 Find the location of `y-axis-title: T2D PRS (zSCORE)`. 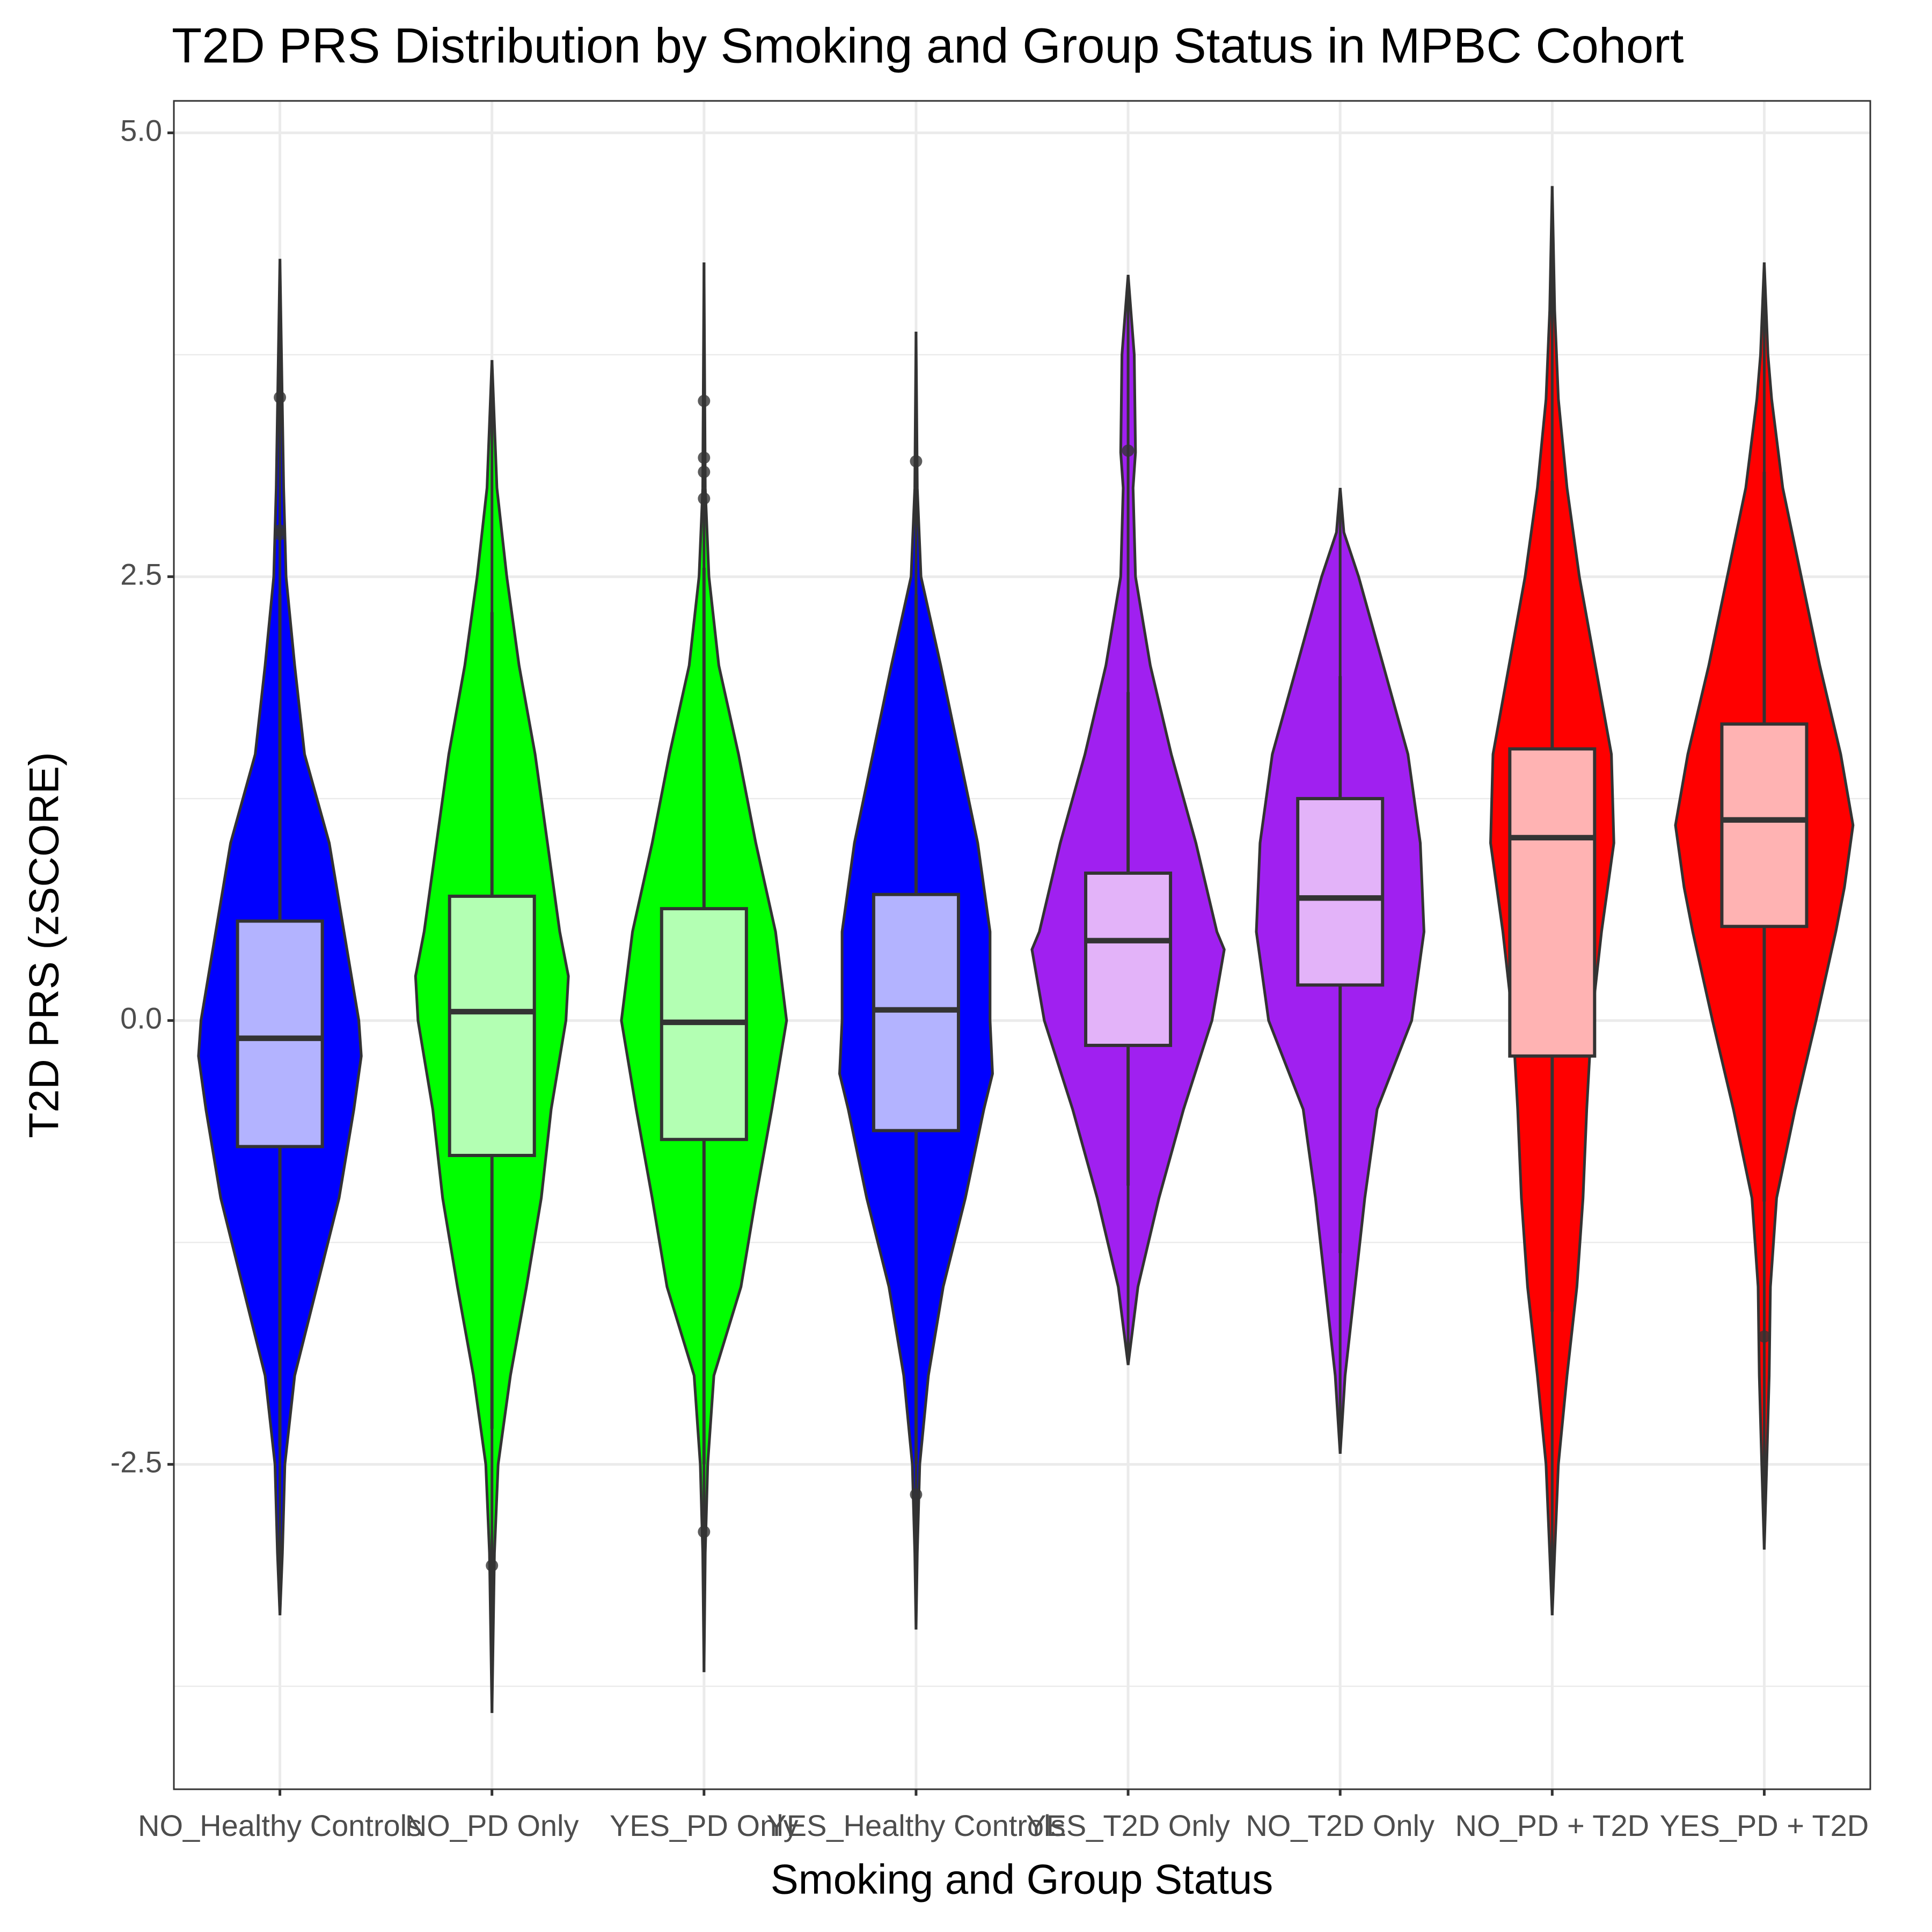

y-axis-title: T2D PRS (zSCORE) is located at coordinates (44, 945).